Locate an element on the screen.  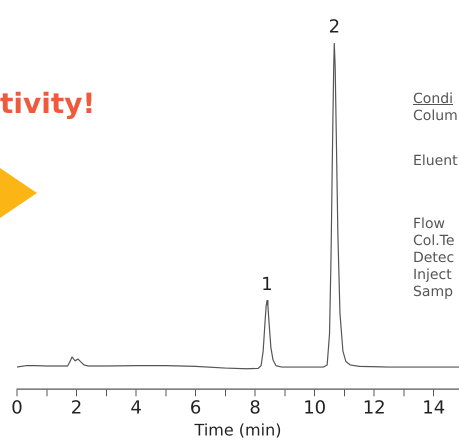
annotation: Samp is located at coordinates (433, 292).